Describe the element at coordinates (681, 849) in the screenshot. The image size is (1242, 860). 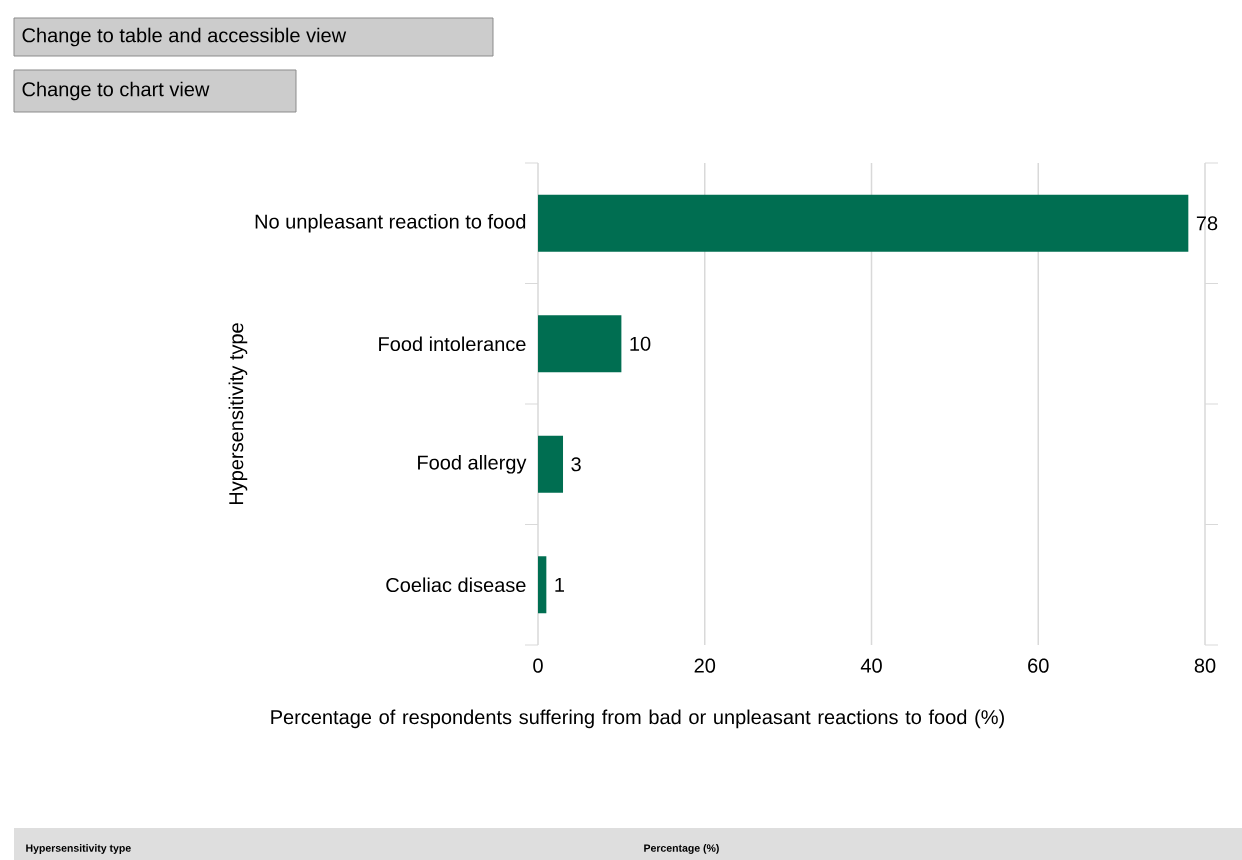
I see `text: Percentage (%)` at that location.